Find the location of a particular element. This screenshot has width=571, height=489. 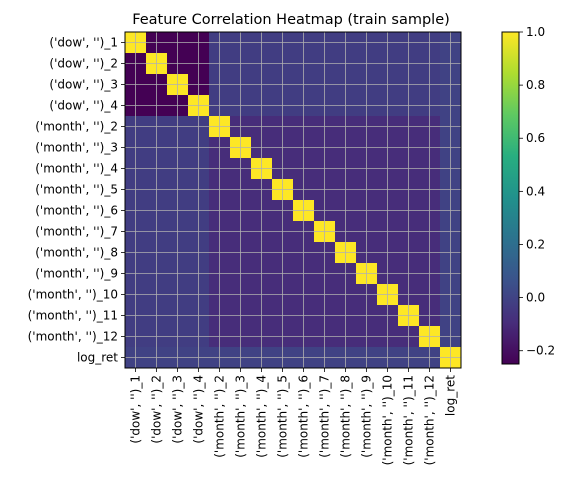

y-tick-label: ('month', '')_5 is located at coordinates (76, 190).